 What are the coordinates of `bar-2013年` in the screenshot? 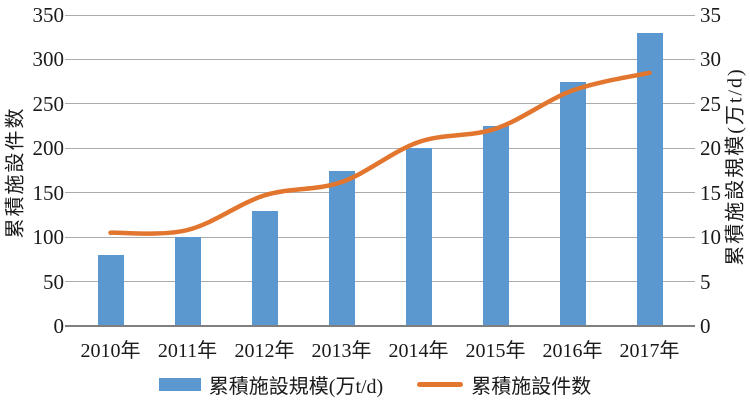 It's located at (341, 248).